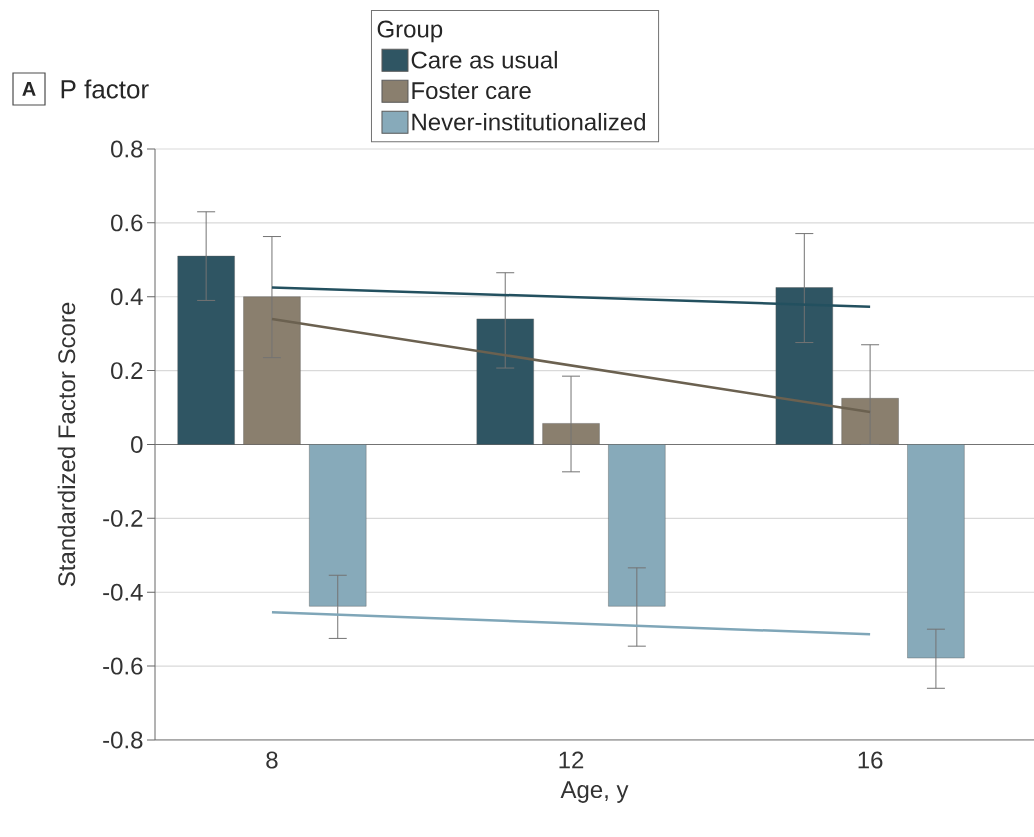  What do you see at coordinates (29, 89) in the screenshot?
I see `text: A` at bounding box center [29, 89].